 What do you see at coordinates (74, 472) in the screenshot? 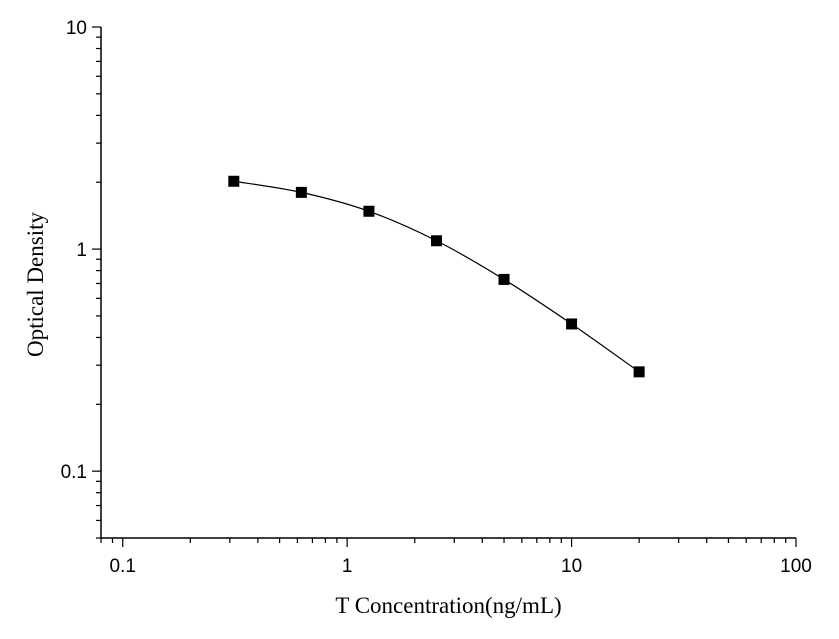
I see `y-tick-label: 0.1` at bounding box center [74, 472].